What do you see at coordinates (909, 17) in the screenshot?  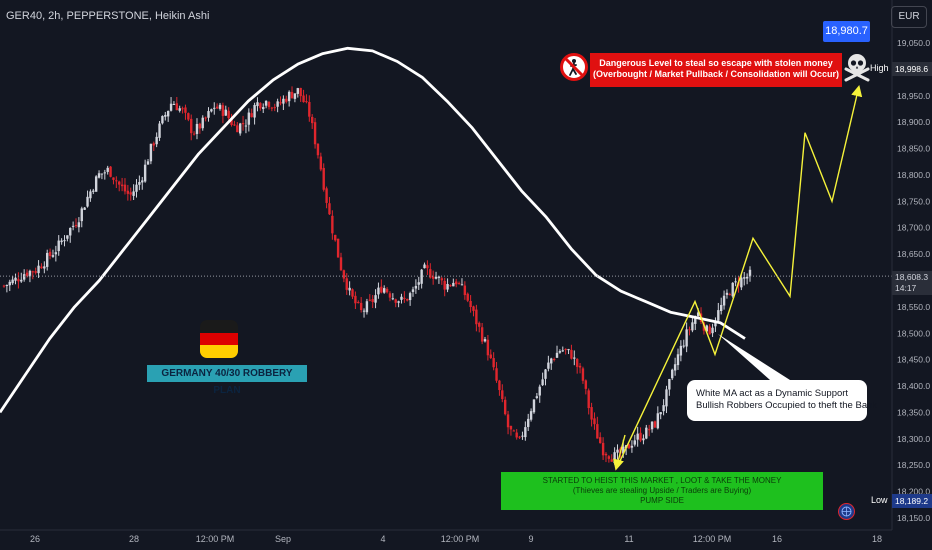 I see `currency-selector: EUR` at bounding box center [909, 17].